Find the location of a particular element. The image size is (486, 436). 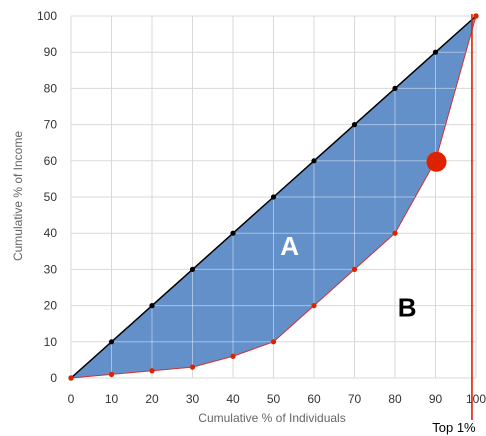

region-label-a: A is located at coordinates (289, 246).